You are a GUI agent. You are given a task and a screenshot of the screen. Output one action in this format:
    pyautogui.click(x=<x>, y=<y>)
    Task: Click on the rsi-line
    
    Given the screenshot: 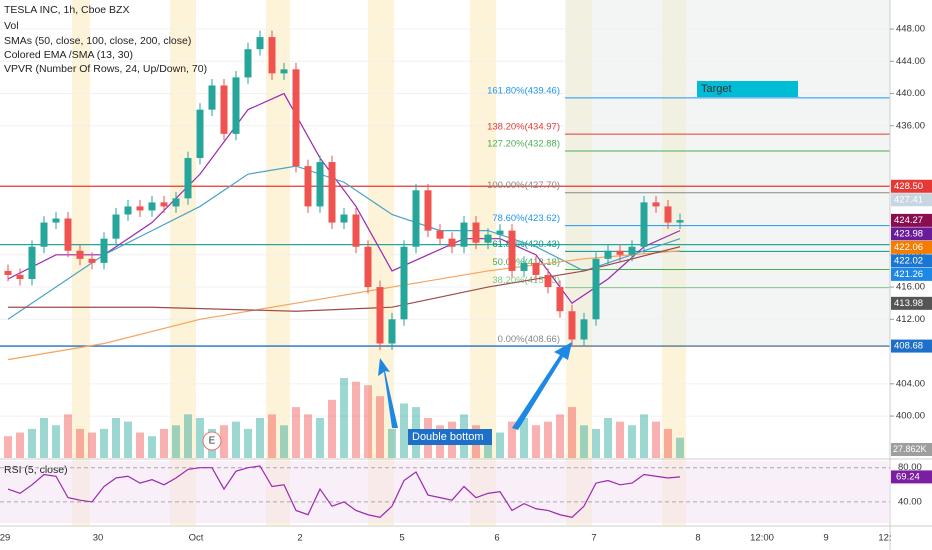 What is the action you would take?
    pyautogui.click(x=344, y=491)
    